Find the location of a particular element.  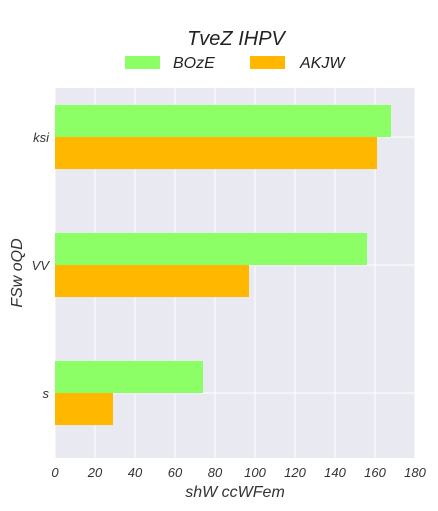

x-tick-label: 140 is located at coordinates (335, 472).